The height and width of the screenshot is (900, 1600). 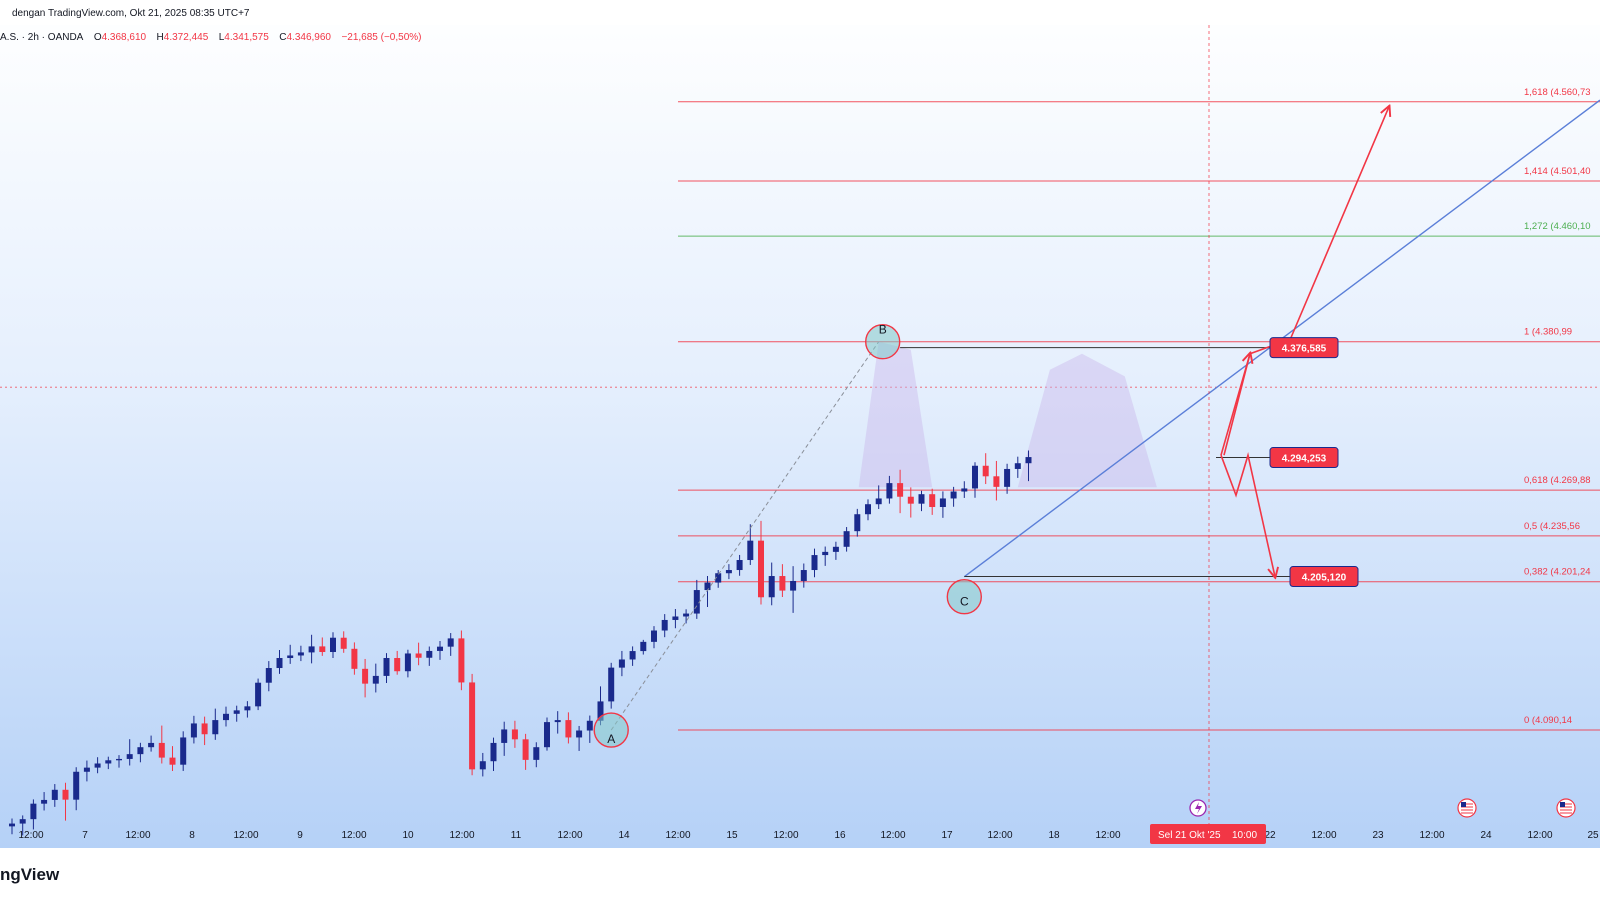 I want to click on price-tag-label: 4.205,120, so click(x=1324, y=578).